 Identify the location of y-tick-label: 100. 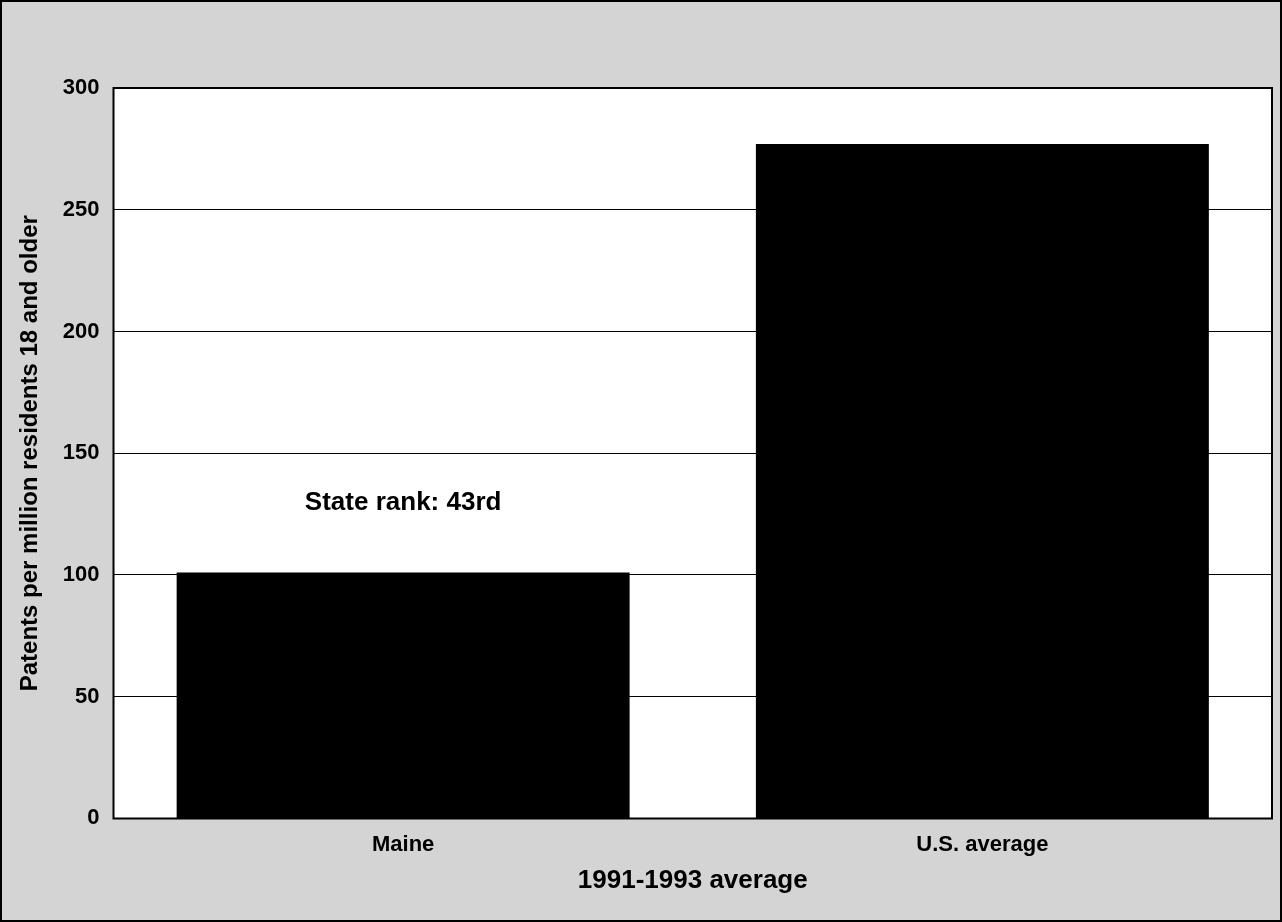
(81, 573).